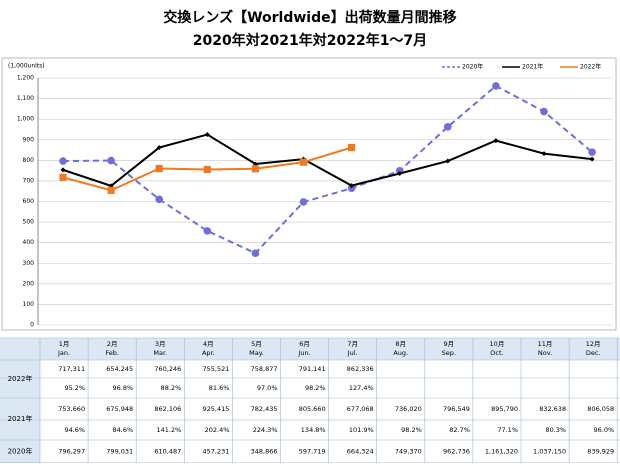 This screenshot has width=620, height=467. Describe the element at coordinates (303, 353) in the screenshot. I see `x-tick-sublabel: Jun.` at that location.